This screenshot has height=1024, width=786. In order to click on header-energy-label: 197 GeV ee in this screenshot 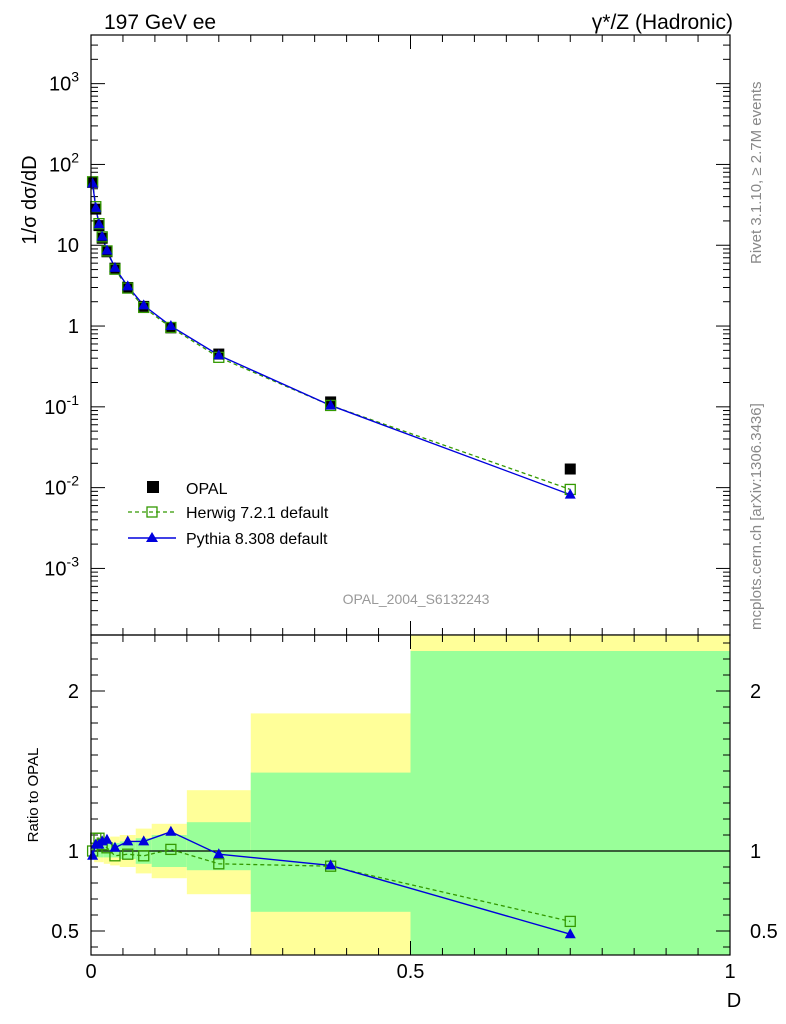, I will do `click(160, 22)`.